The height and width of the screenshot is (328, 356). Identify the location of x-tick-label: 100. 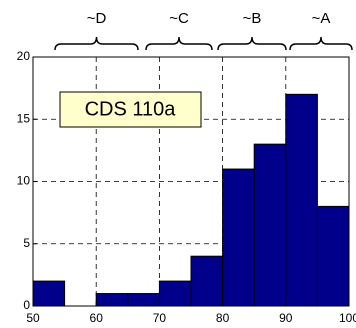
(347, 318).